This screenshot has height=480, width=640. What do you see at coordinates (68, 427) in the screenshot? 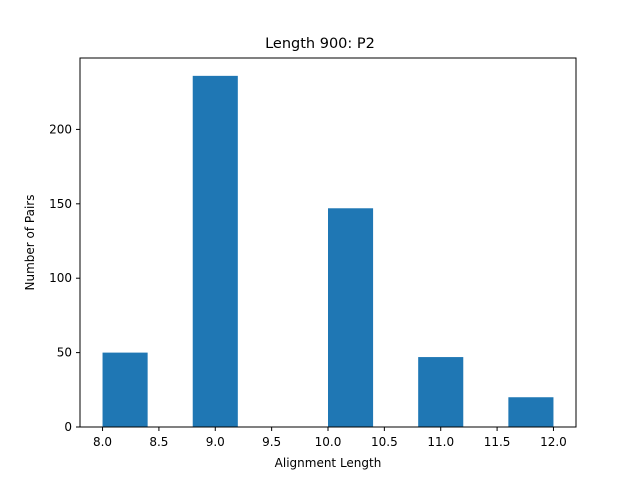
I see `y-tick-label: 0` at bounding box center [68, 427].